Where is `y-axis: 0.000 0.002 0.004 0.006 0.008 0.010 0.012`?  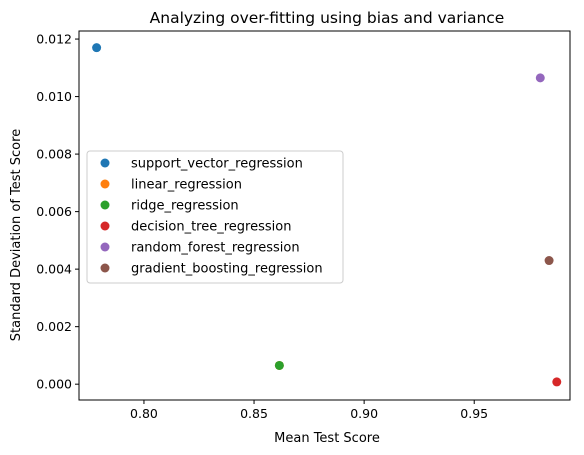 y-axis: 0.000 0.002 0.004 0.006 0.008 0.010 0.012 is located at coordinates (57, 212).